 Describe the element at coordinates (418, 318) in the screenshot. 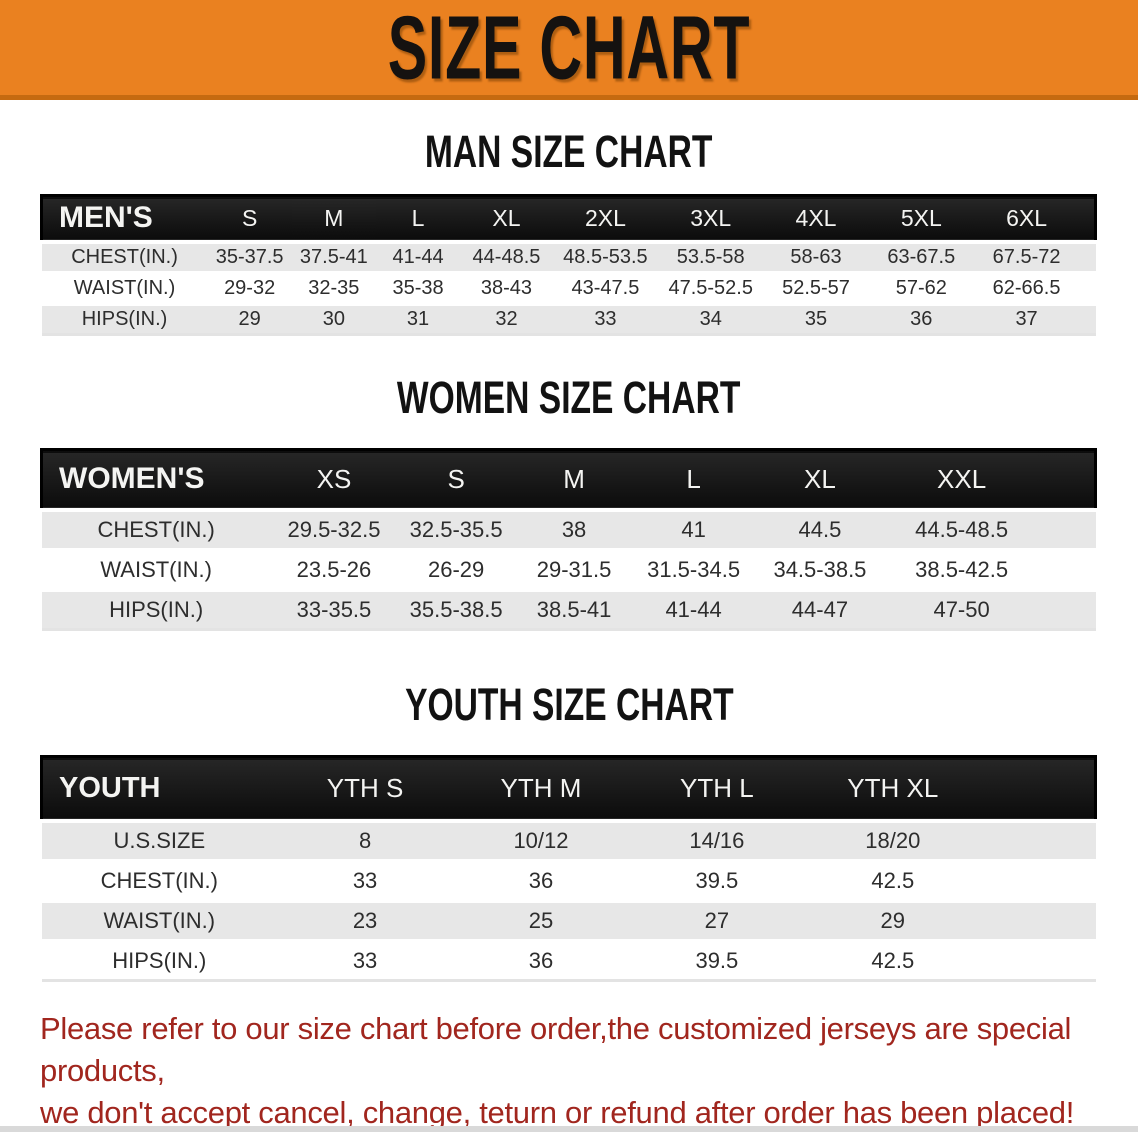

I see `measurement-cell: 31` at that location.